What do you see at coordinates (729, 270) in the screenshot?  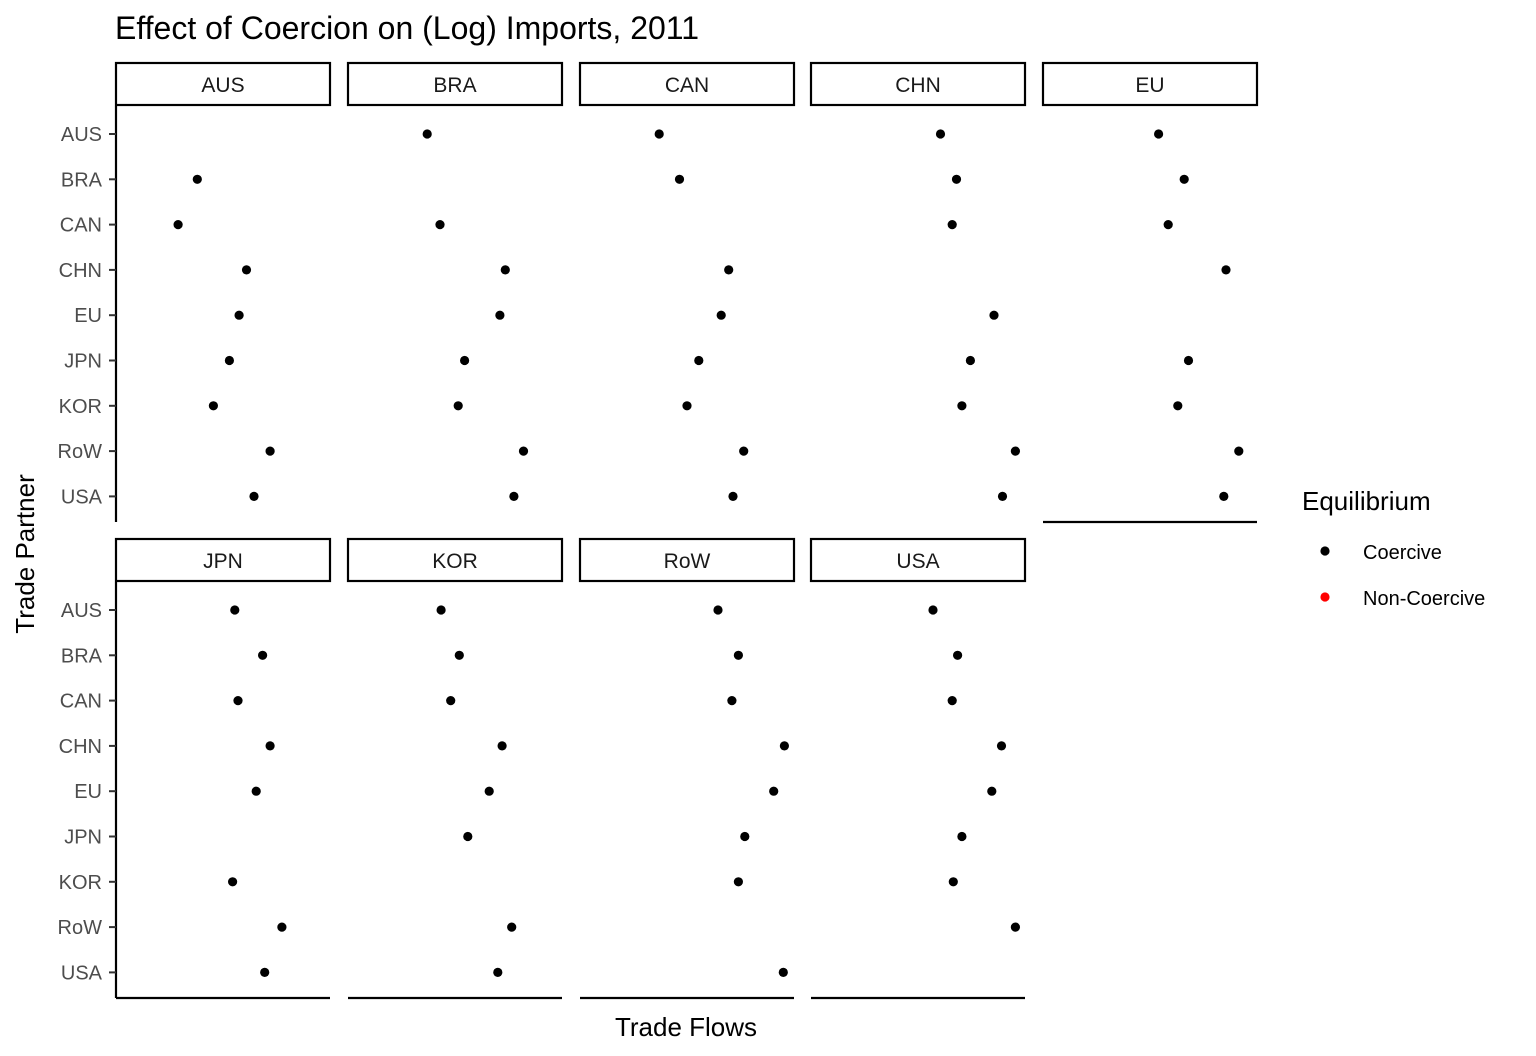 I see `point-can-chn` at bounding box center [729, 270].